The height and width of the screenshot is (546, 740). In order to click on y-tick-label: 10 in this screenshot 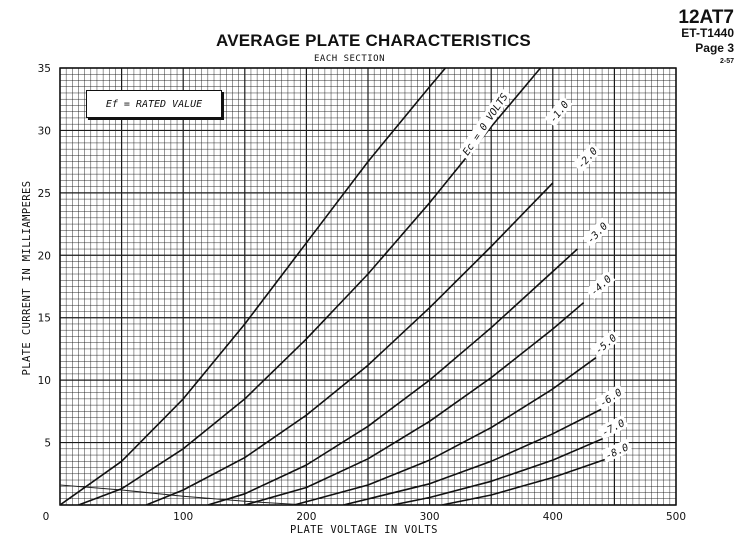, I will do `click(44, 381)`.